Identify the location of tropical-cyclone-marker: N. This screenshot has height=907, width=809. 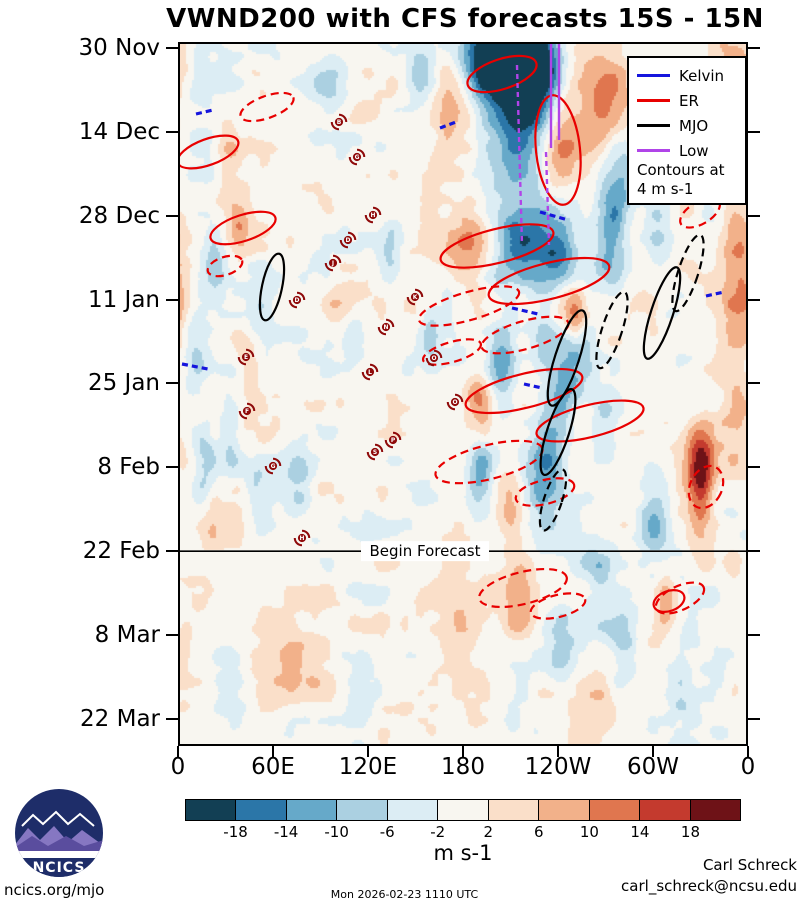
(386, 327).